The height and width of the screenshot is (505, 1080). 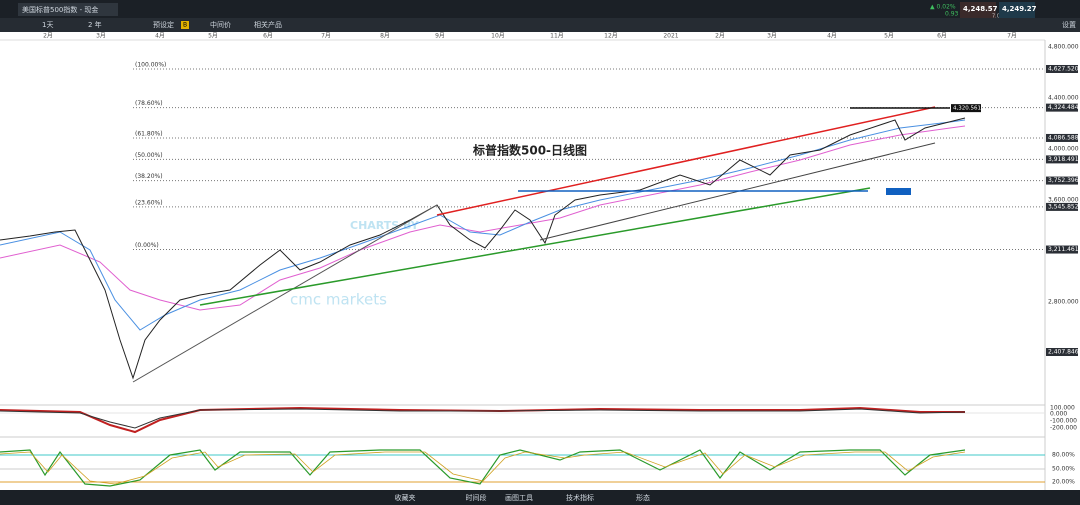 I want to click on badge-bg, so click(x=185, y=25).